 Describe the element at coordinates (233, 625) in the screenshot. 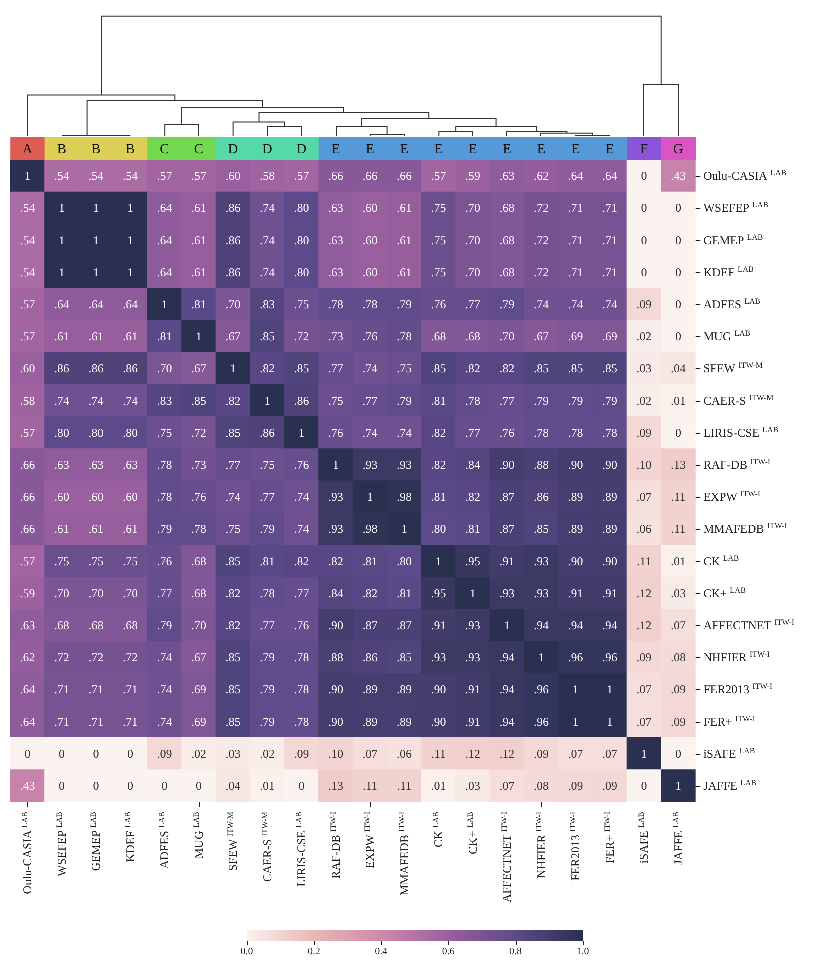

I see `data-label: .82` at that location.